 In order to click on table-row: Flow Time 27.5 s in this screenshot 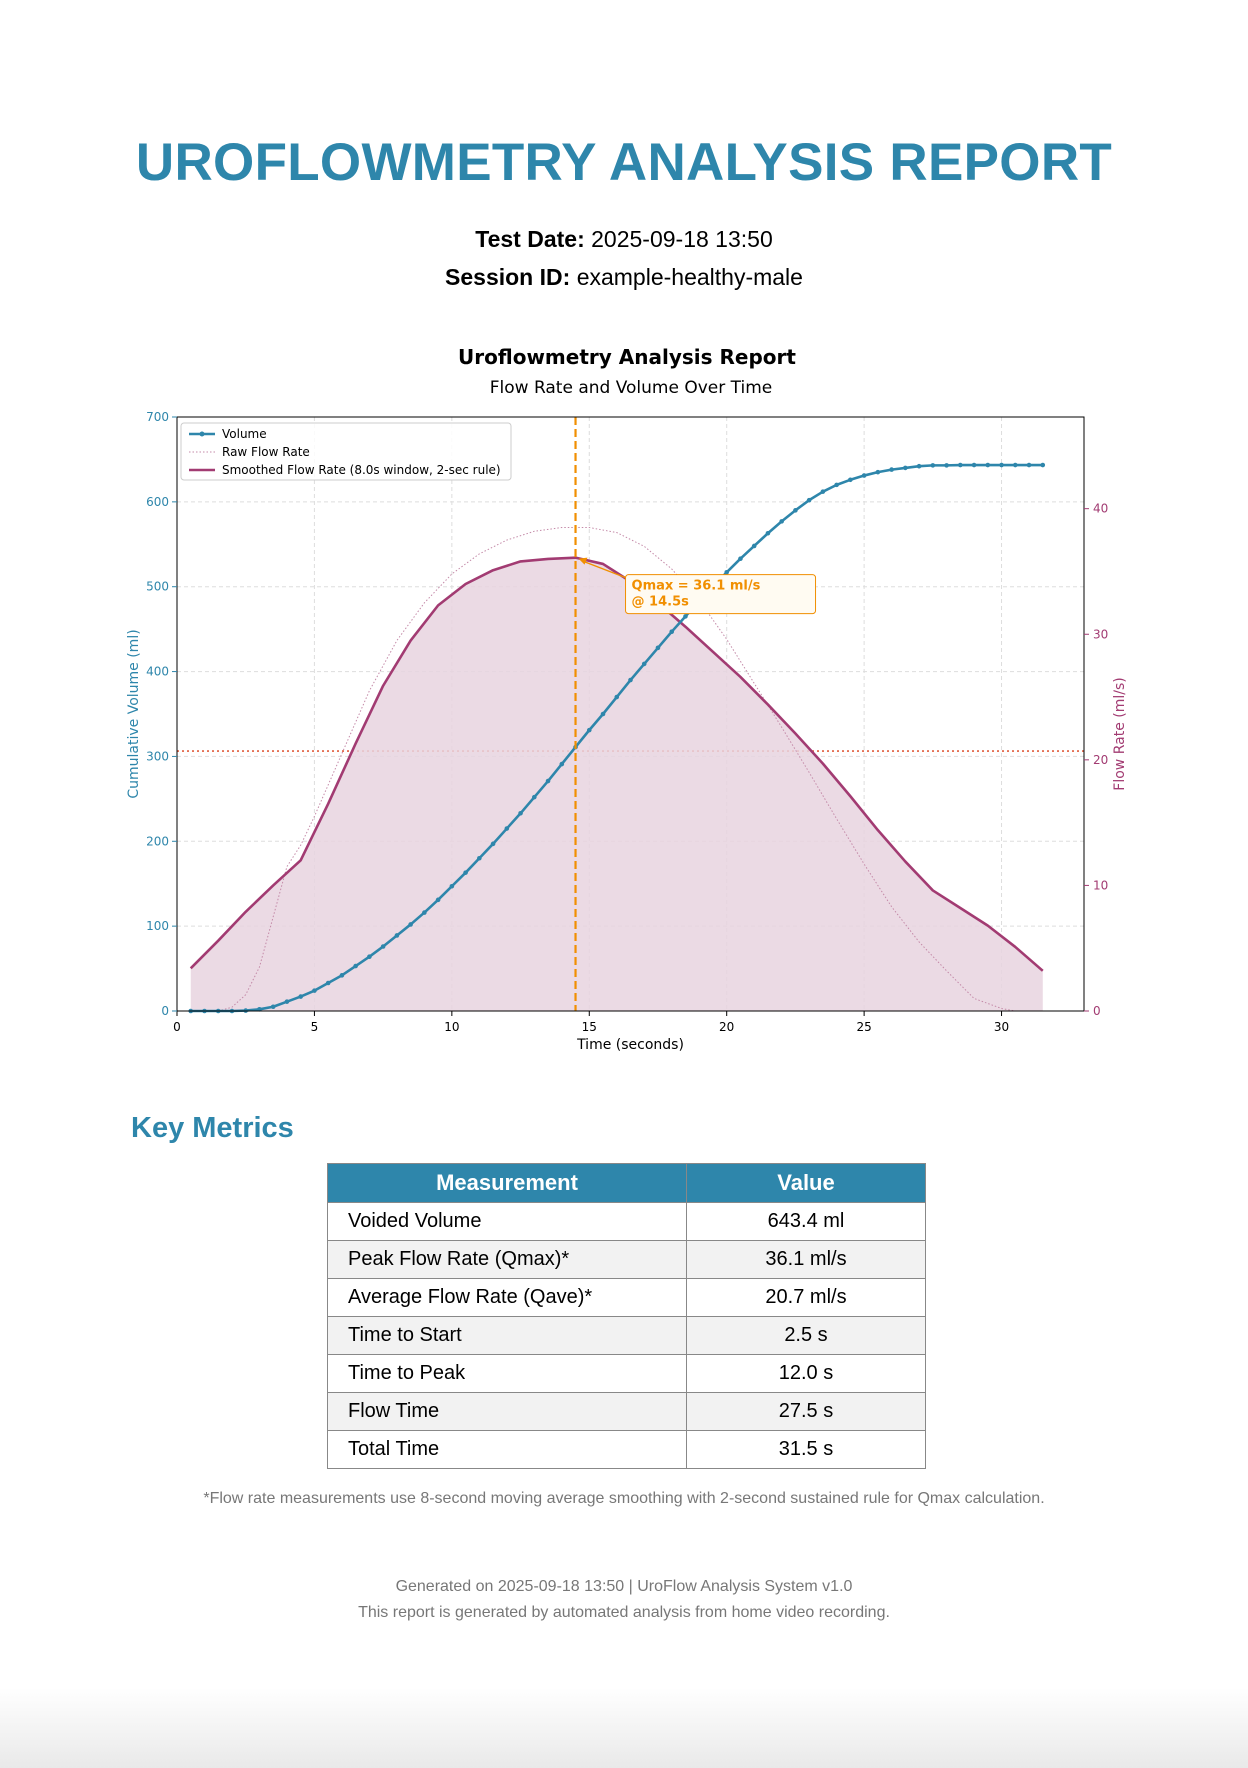, I will do `click(626, 1411)`.